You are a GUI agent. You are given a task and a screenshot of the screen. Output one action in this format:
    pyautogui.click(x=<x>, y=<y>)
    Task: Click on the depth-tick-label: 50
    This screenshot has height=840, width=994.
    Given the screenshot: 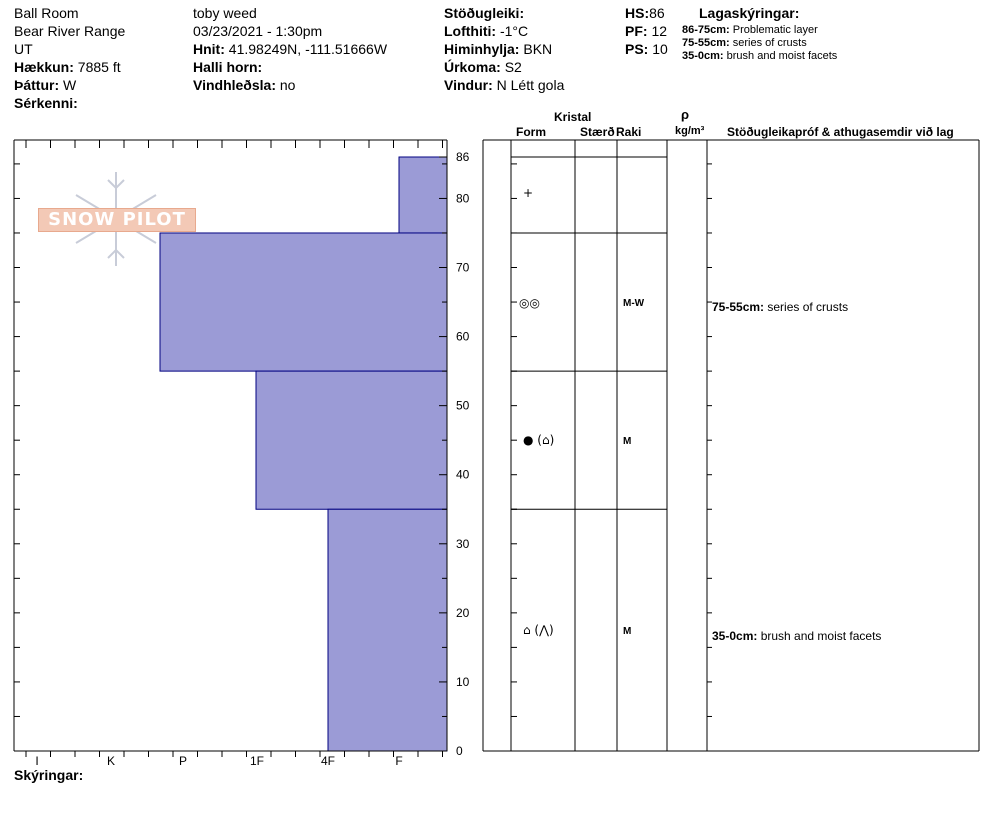 What is the action you would take?
    pyautogui.click(x=463, y=406)
    